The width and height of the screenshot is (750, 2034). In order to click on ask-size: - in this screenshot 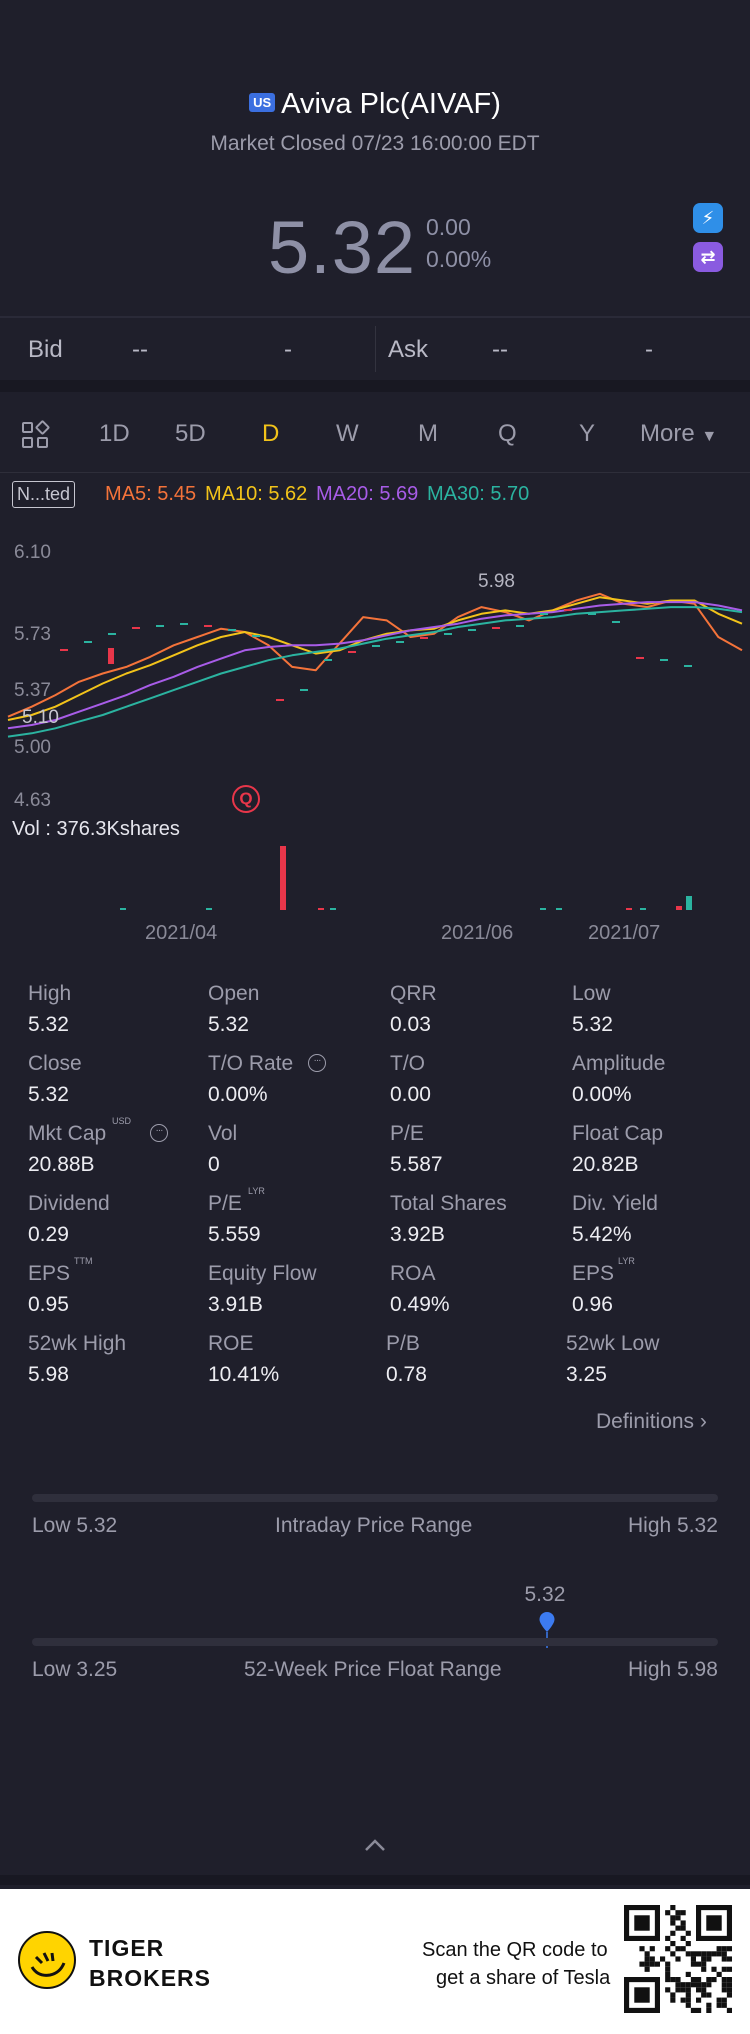, I will do `click(649, 349)`.